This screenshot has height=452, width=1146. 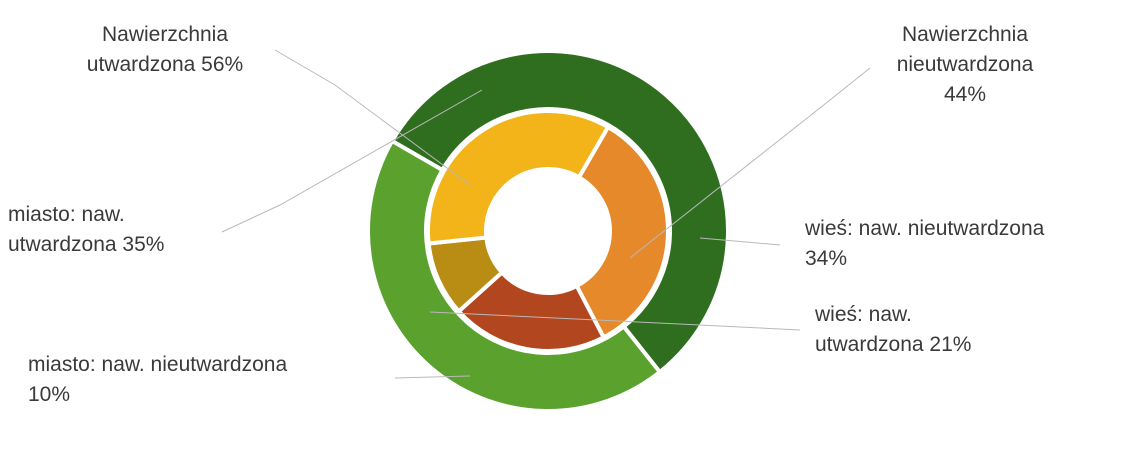 I want to click on leader-city-unpaved, so click(x=432, y=377).